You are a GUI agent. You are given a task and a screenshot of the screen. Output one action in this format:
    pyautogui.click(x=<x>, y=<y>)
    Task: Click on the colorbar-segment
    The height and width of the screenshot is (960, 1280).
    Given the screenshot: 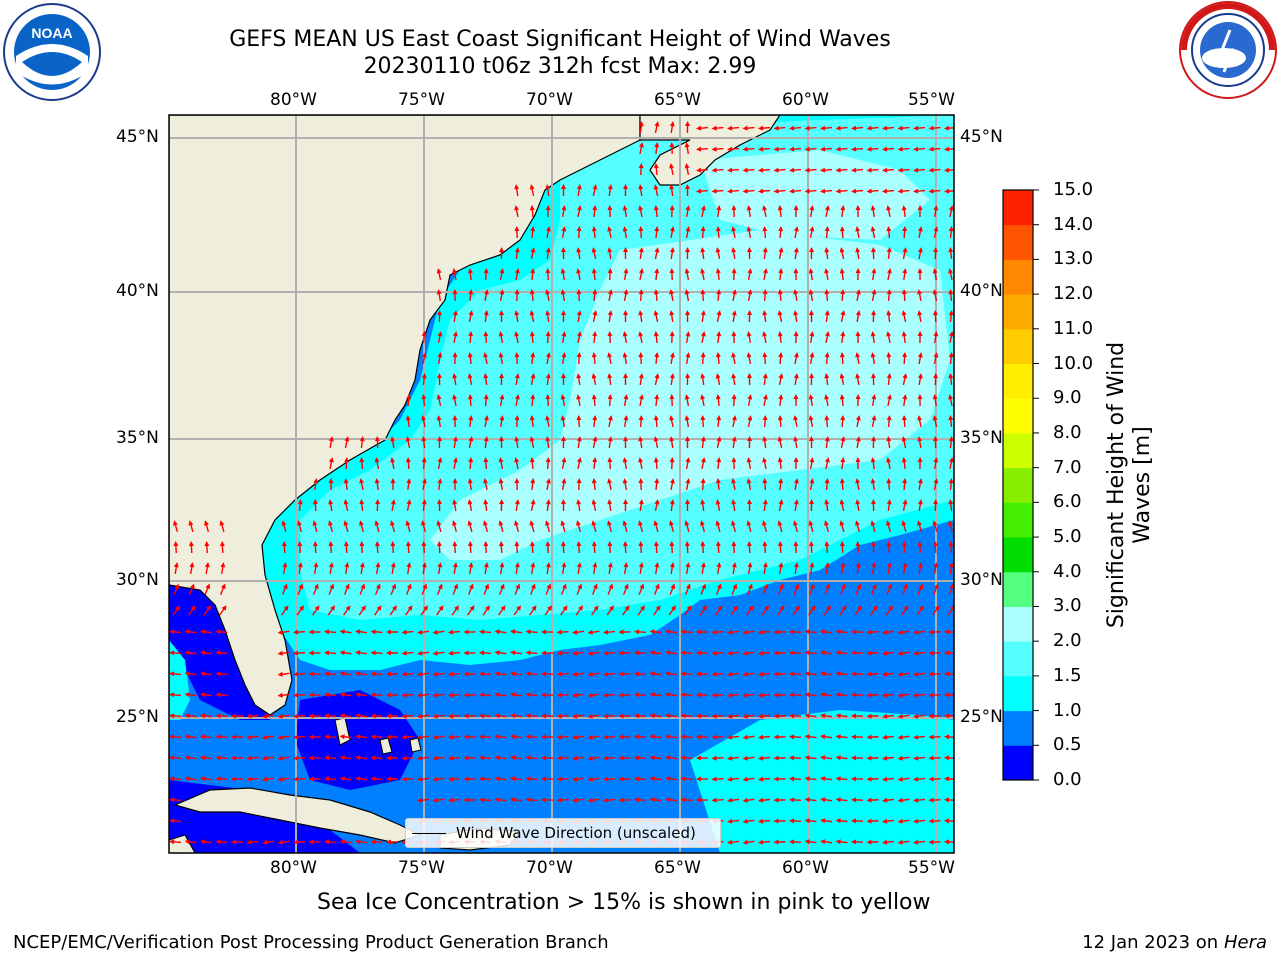 What is the action you would take?
    pyautogui.click(x=1018, y=624)
    